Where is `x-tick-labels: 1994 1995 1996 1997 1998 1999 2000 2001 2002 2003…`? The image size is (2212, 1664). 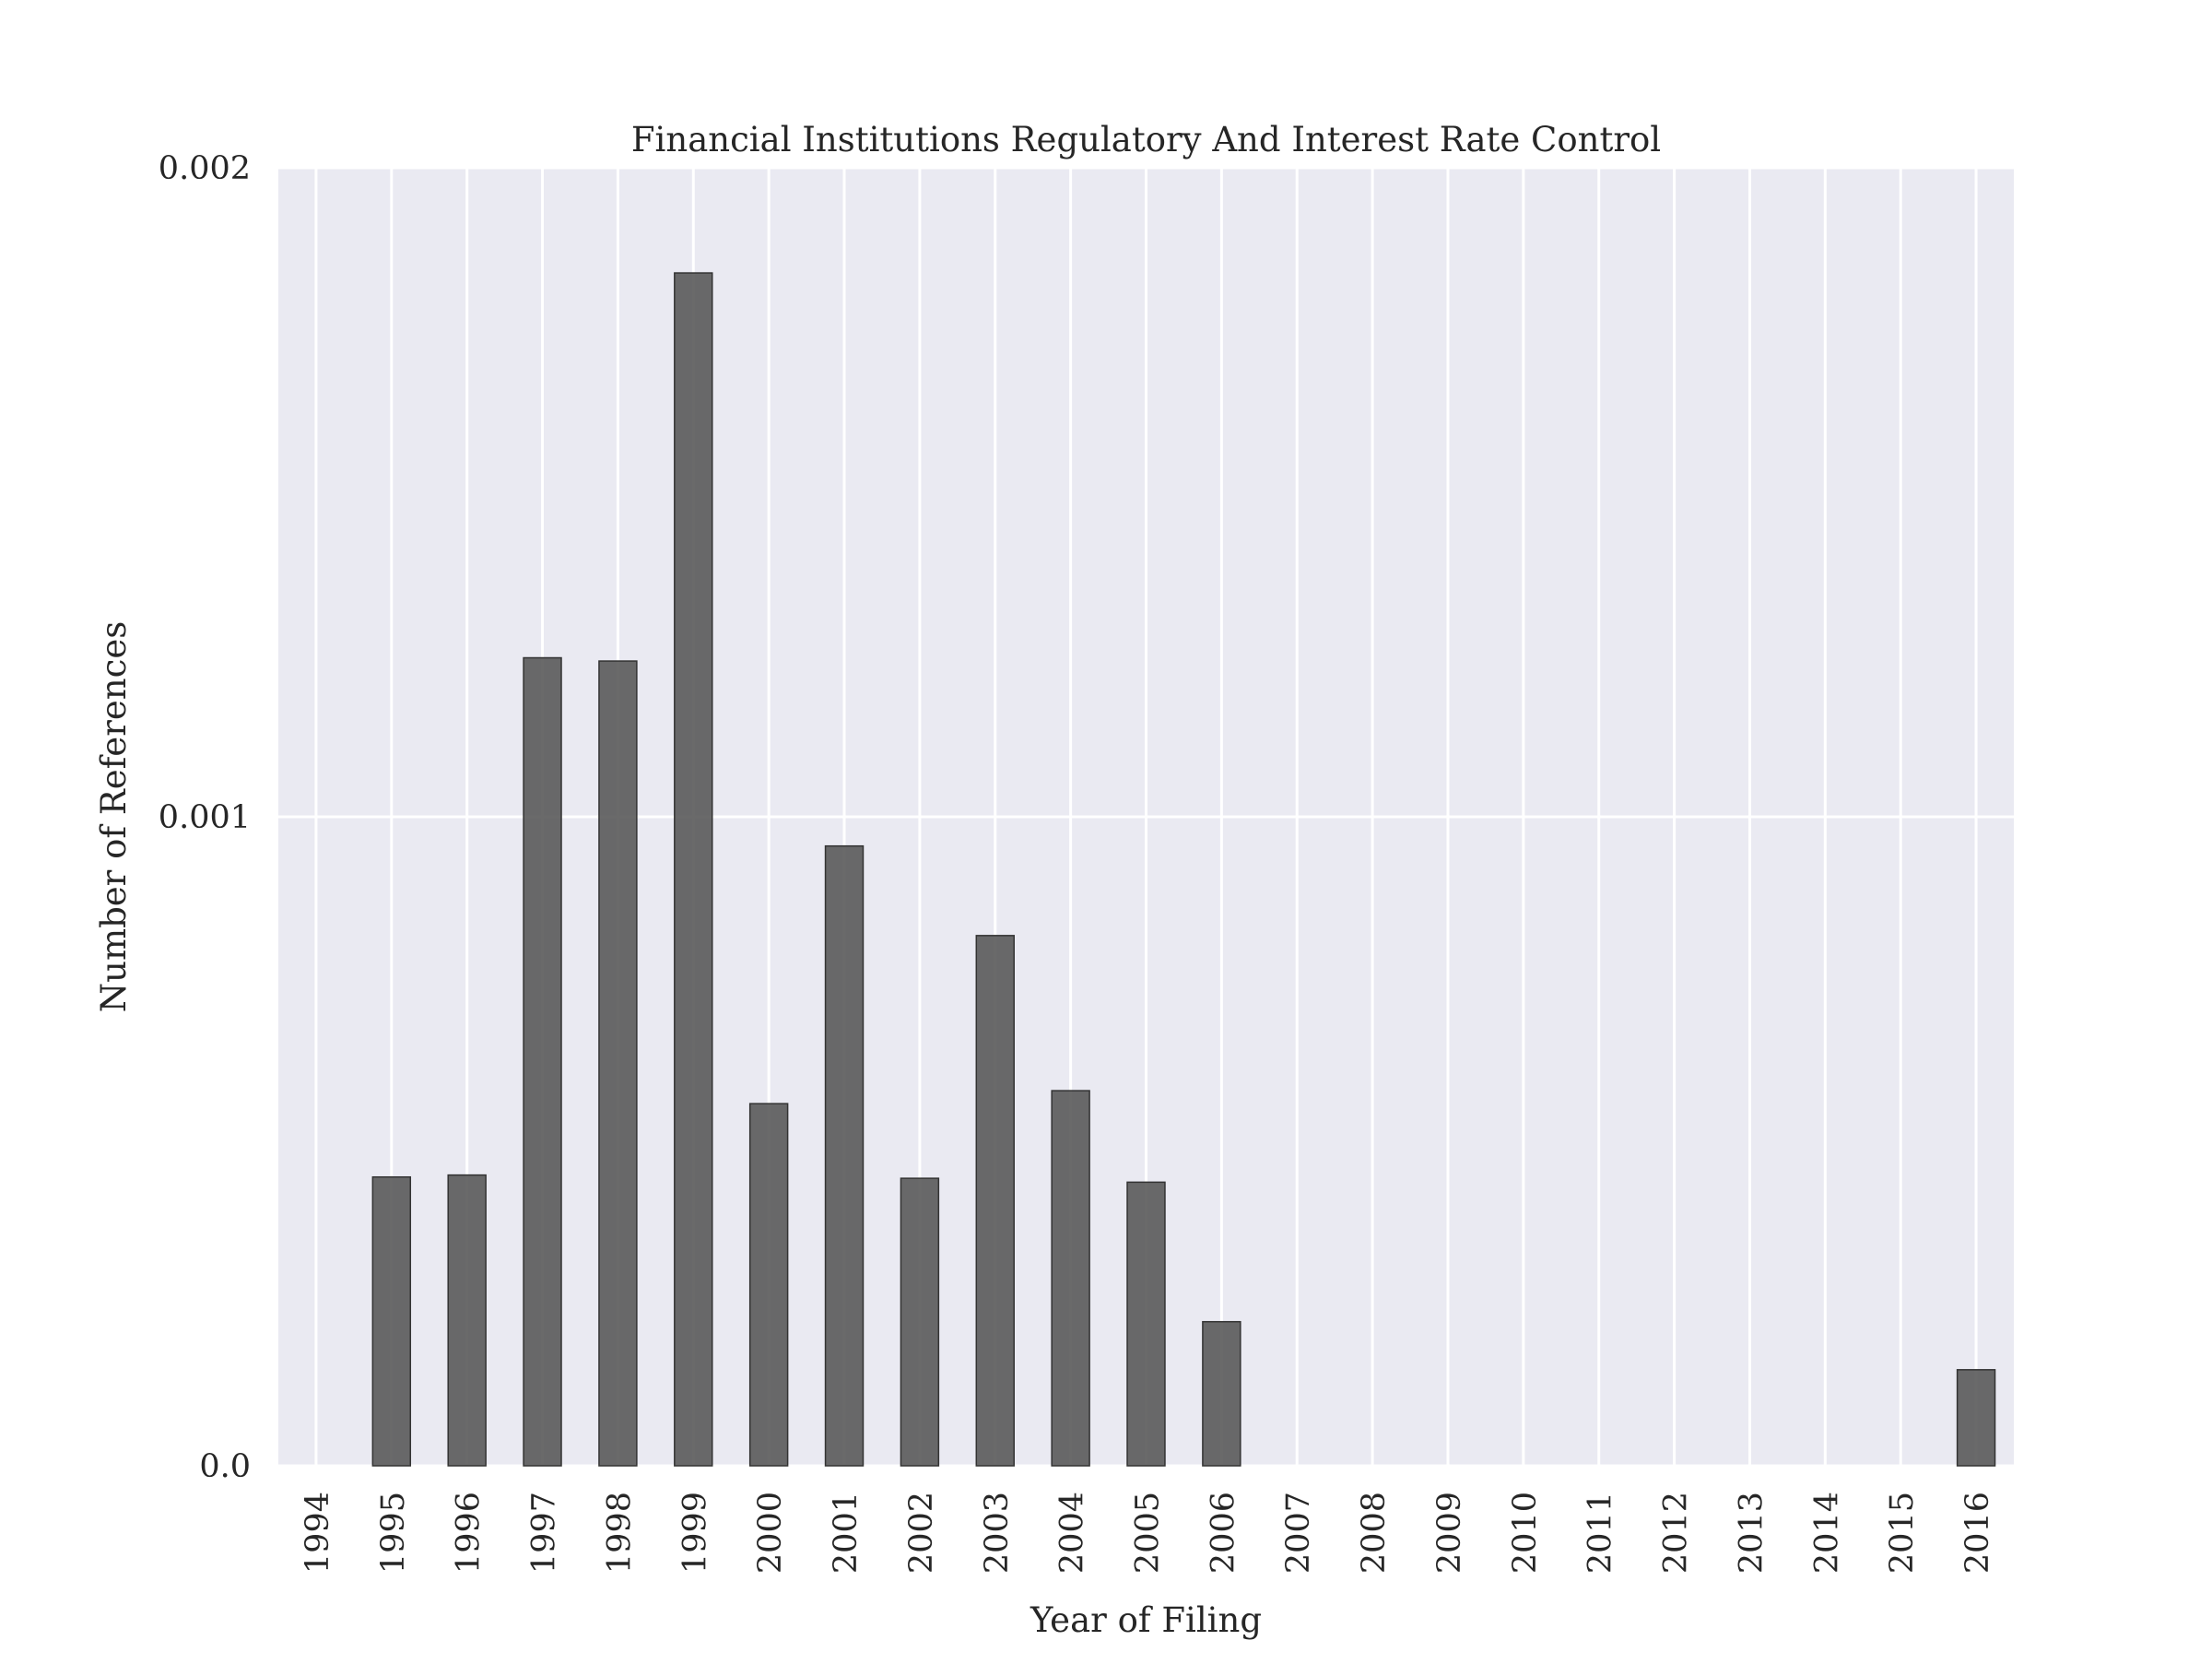
x-tick-labels: 1994 1995 1996 1997 1998 1999 2000 2001 2002 2003… is located at coordinates (1148, 1533).